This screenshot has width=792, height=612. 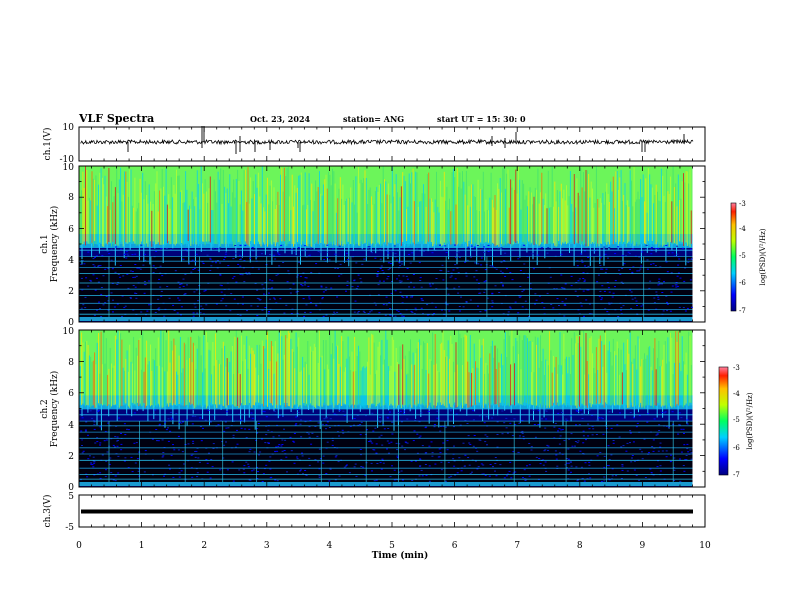 I want to click on ch1-colorbar, so click(x=733, y=257).